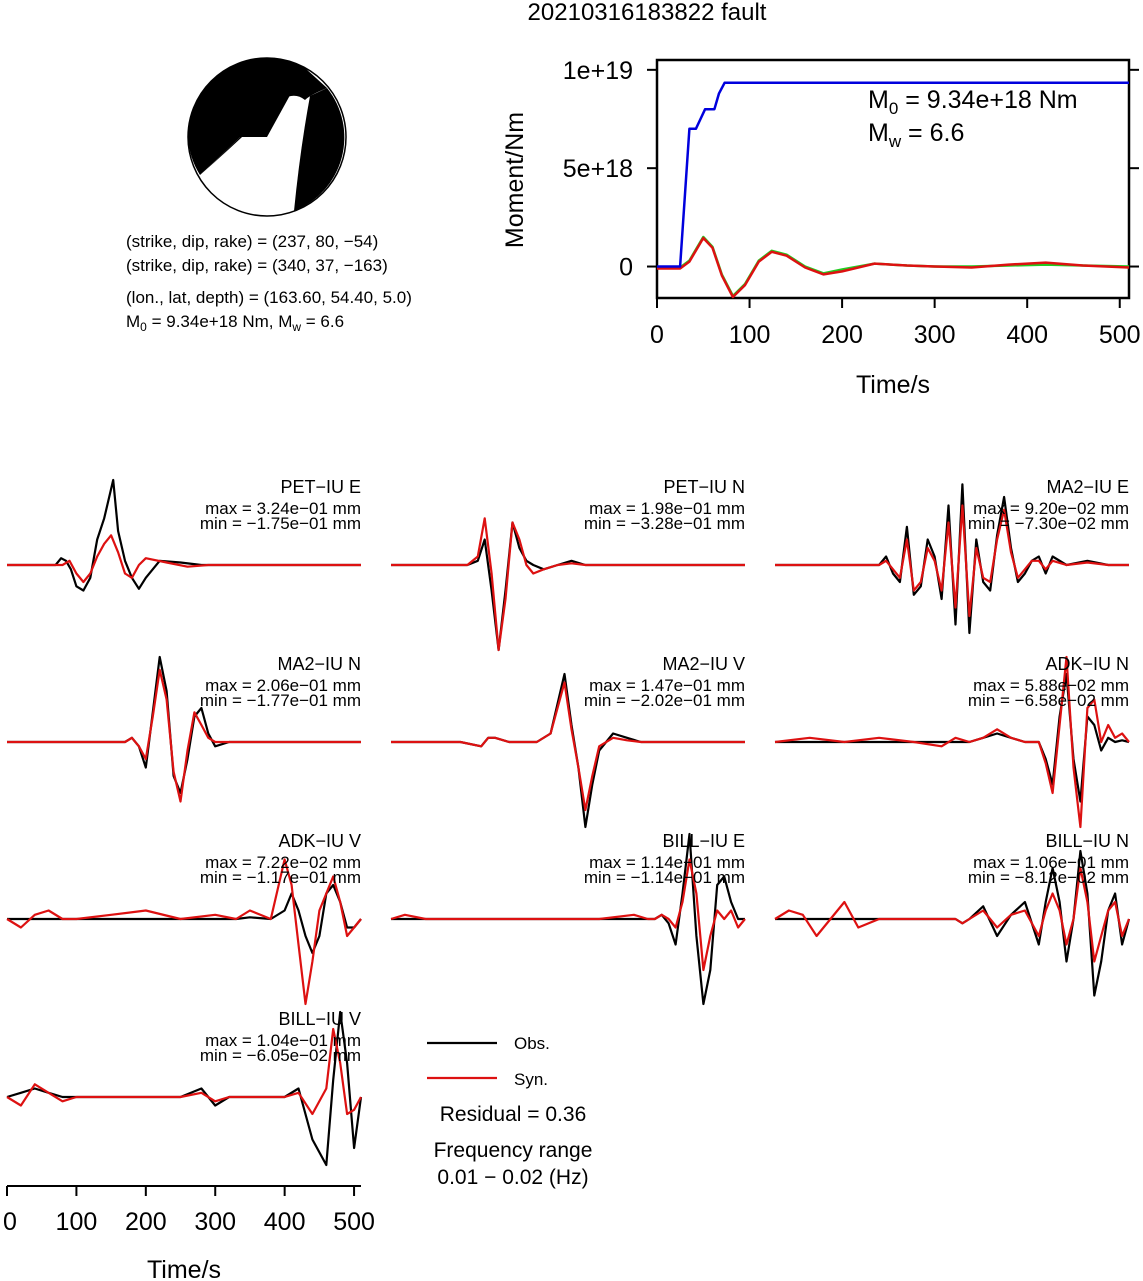  What do you see at coordinates (1048, 523) in the screenshot?
I see `trace-min-label: min = −7.30e−02 mm` at bounding box center [1048, 523].